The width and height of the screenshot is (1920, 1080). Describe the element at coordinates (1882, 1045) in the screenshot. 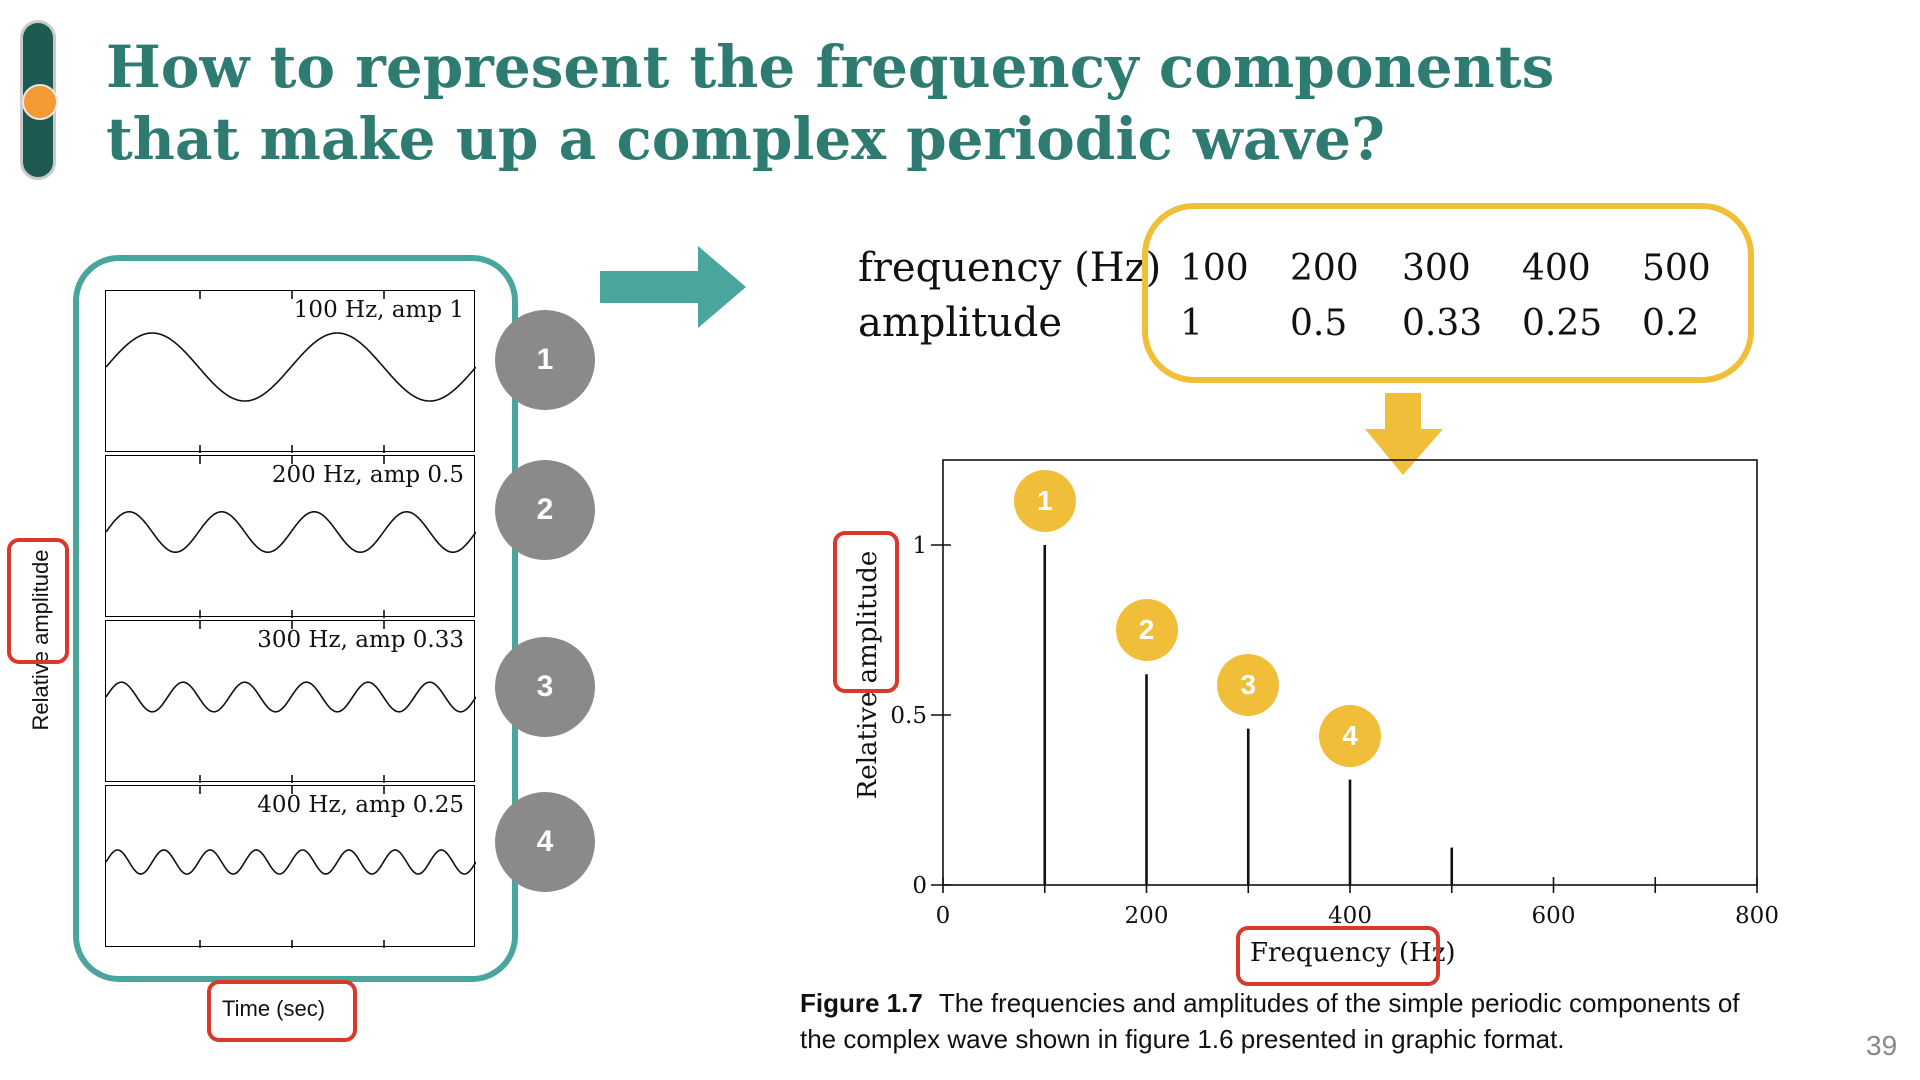

I see `page-number: 39` at that location.